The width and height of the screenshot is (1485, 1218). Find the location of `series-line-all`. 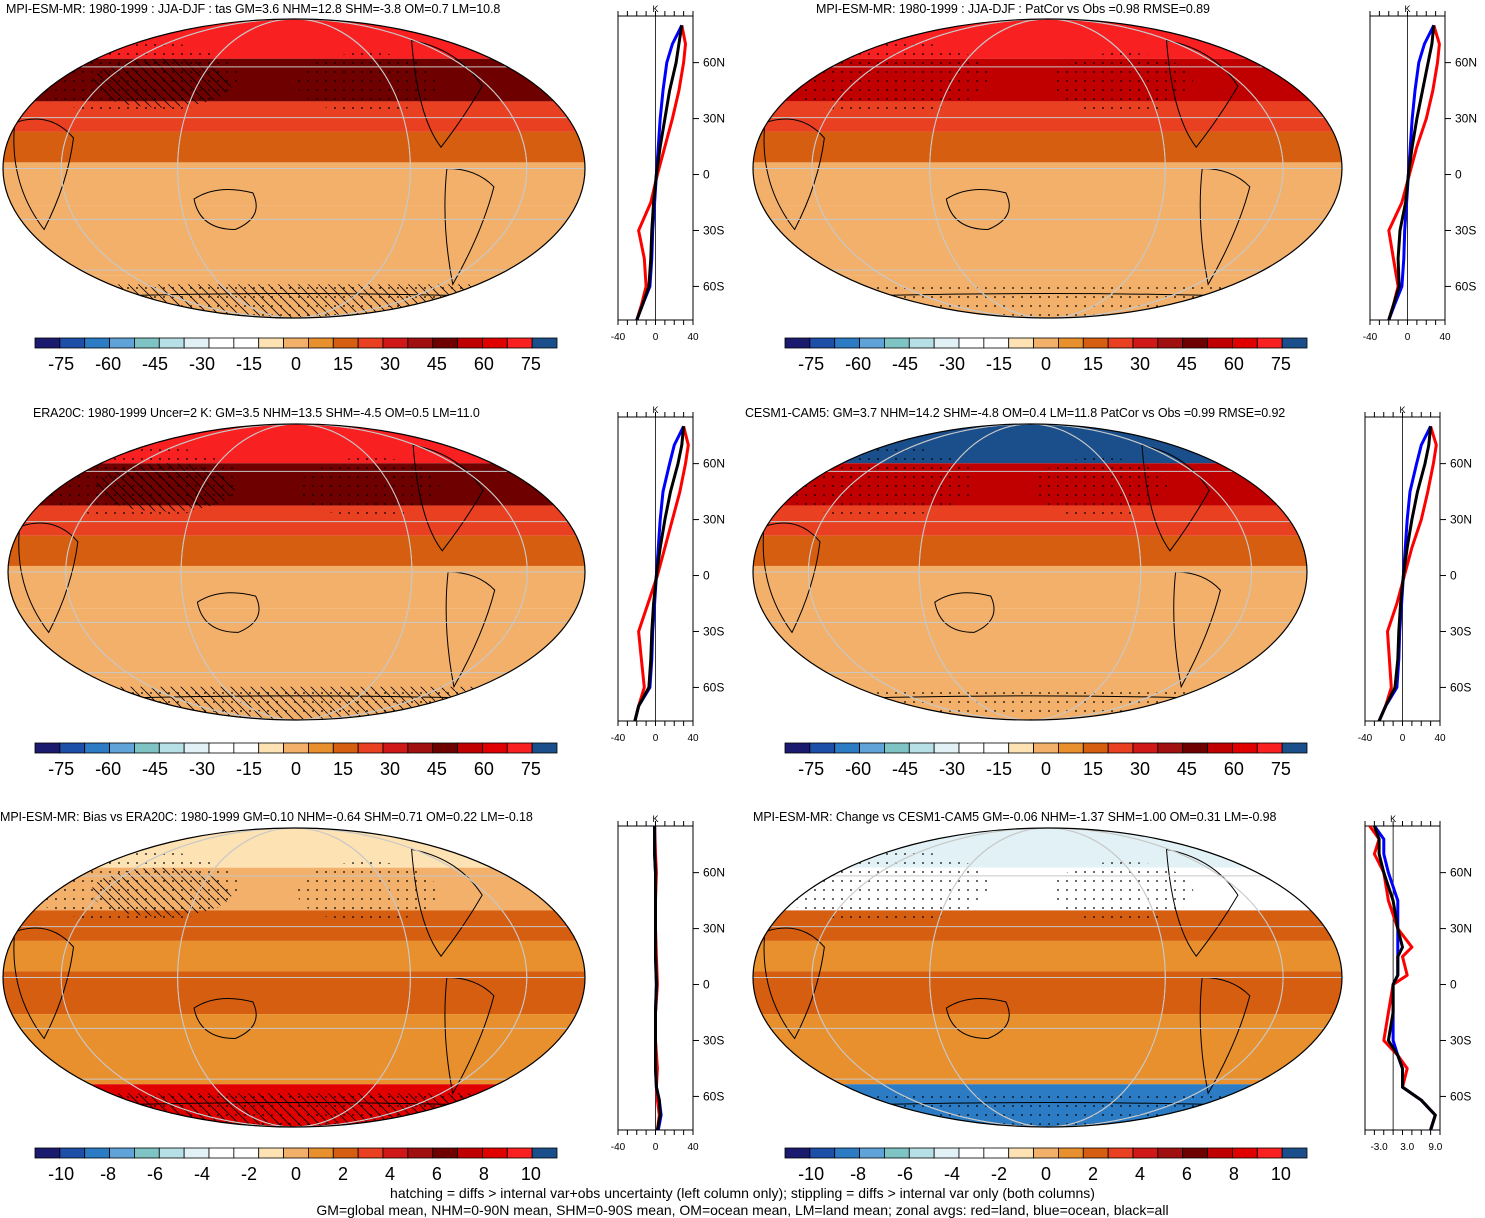

series-line-all is located at coordinates (1411, 173).